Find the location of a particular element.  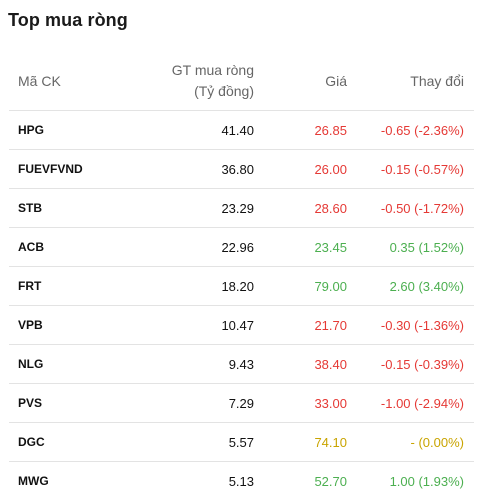

header-symbol: Mã CK is located at coordinates (39, 81).